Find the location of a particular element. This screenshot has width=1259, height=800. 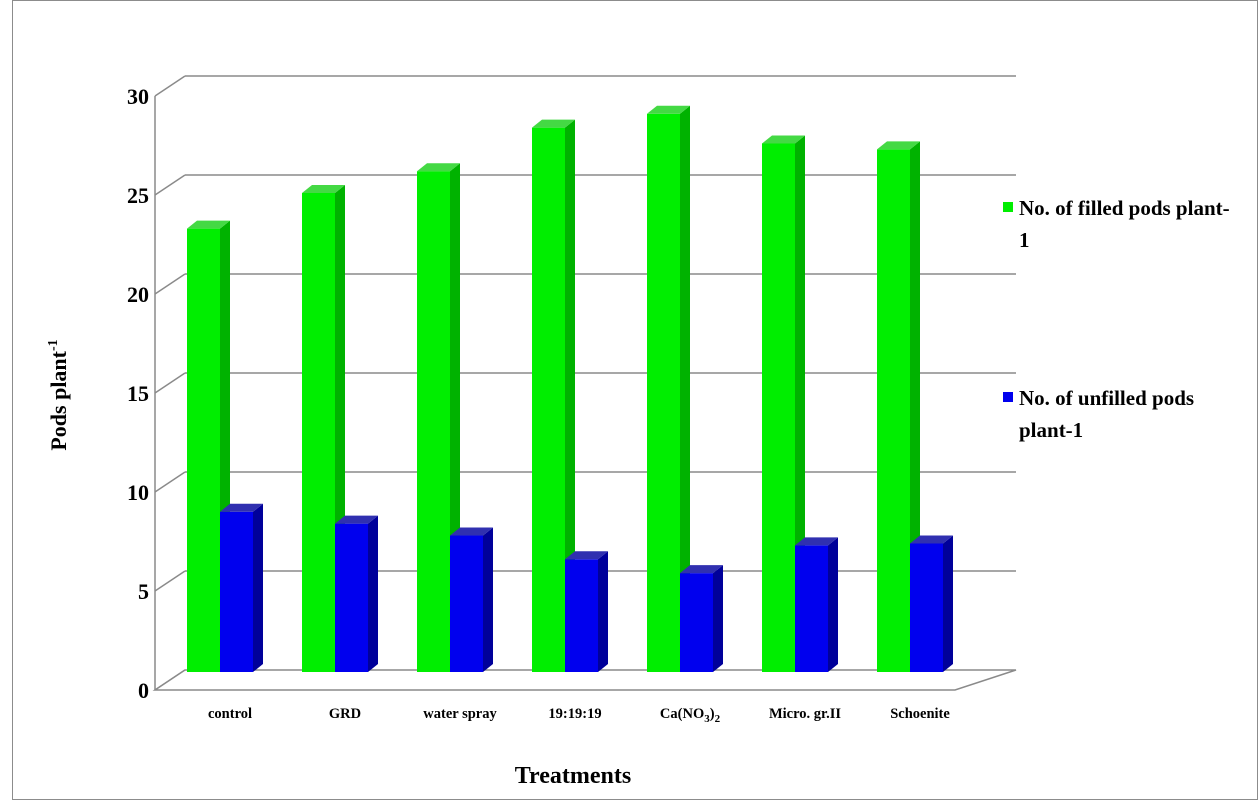

legend-swatch-unfilled is located at coordinates (1008, 397).